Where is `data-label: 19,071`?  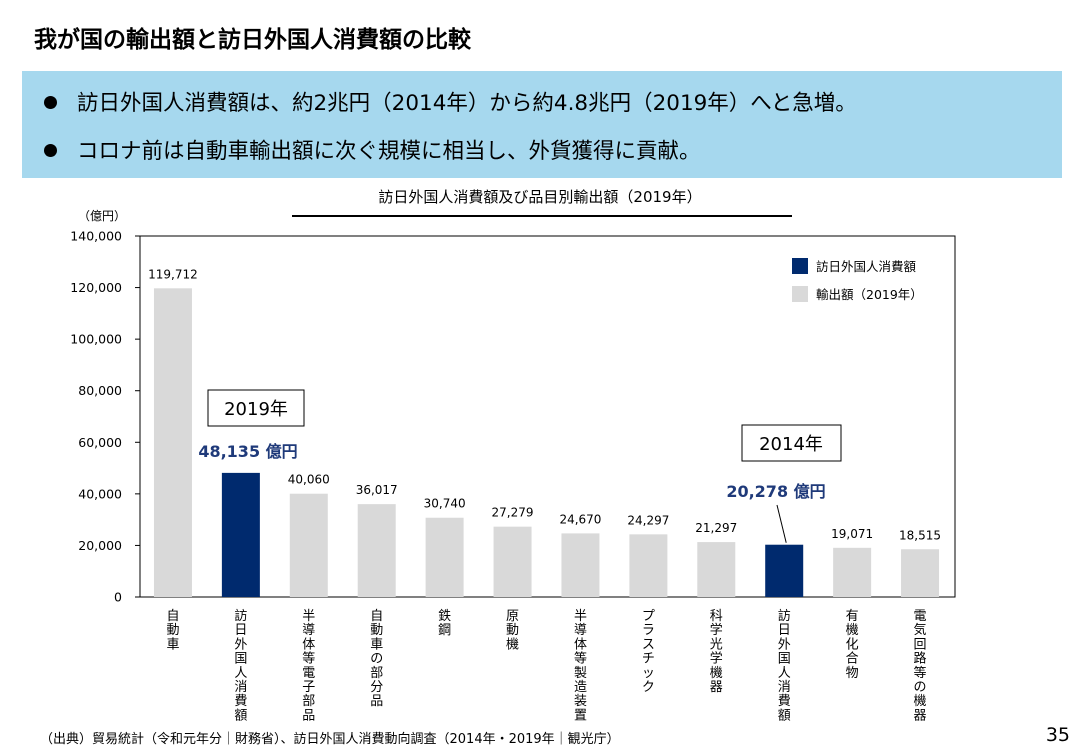
data-label: 19,071 is located at coordinates (852, 534).